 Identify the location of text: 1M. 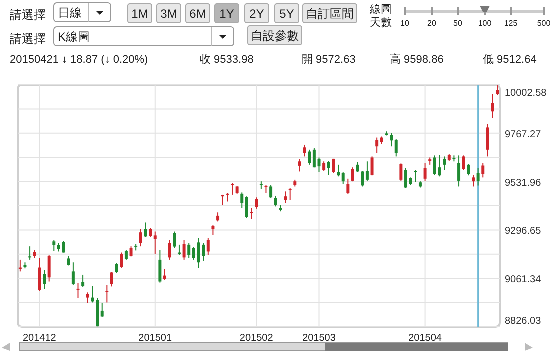
(140, 14).